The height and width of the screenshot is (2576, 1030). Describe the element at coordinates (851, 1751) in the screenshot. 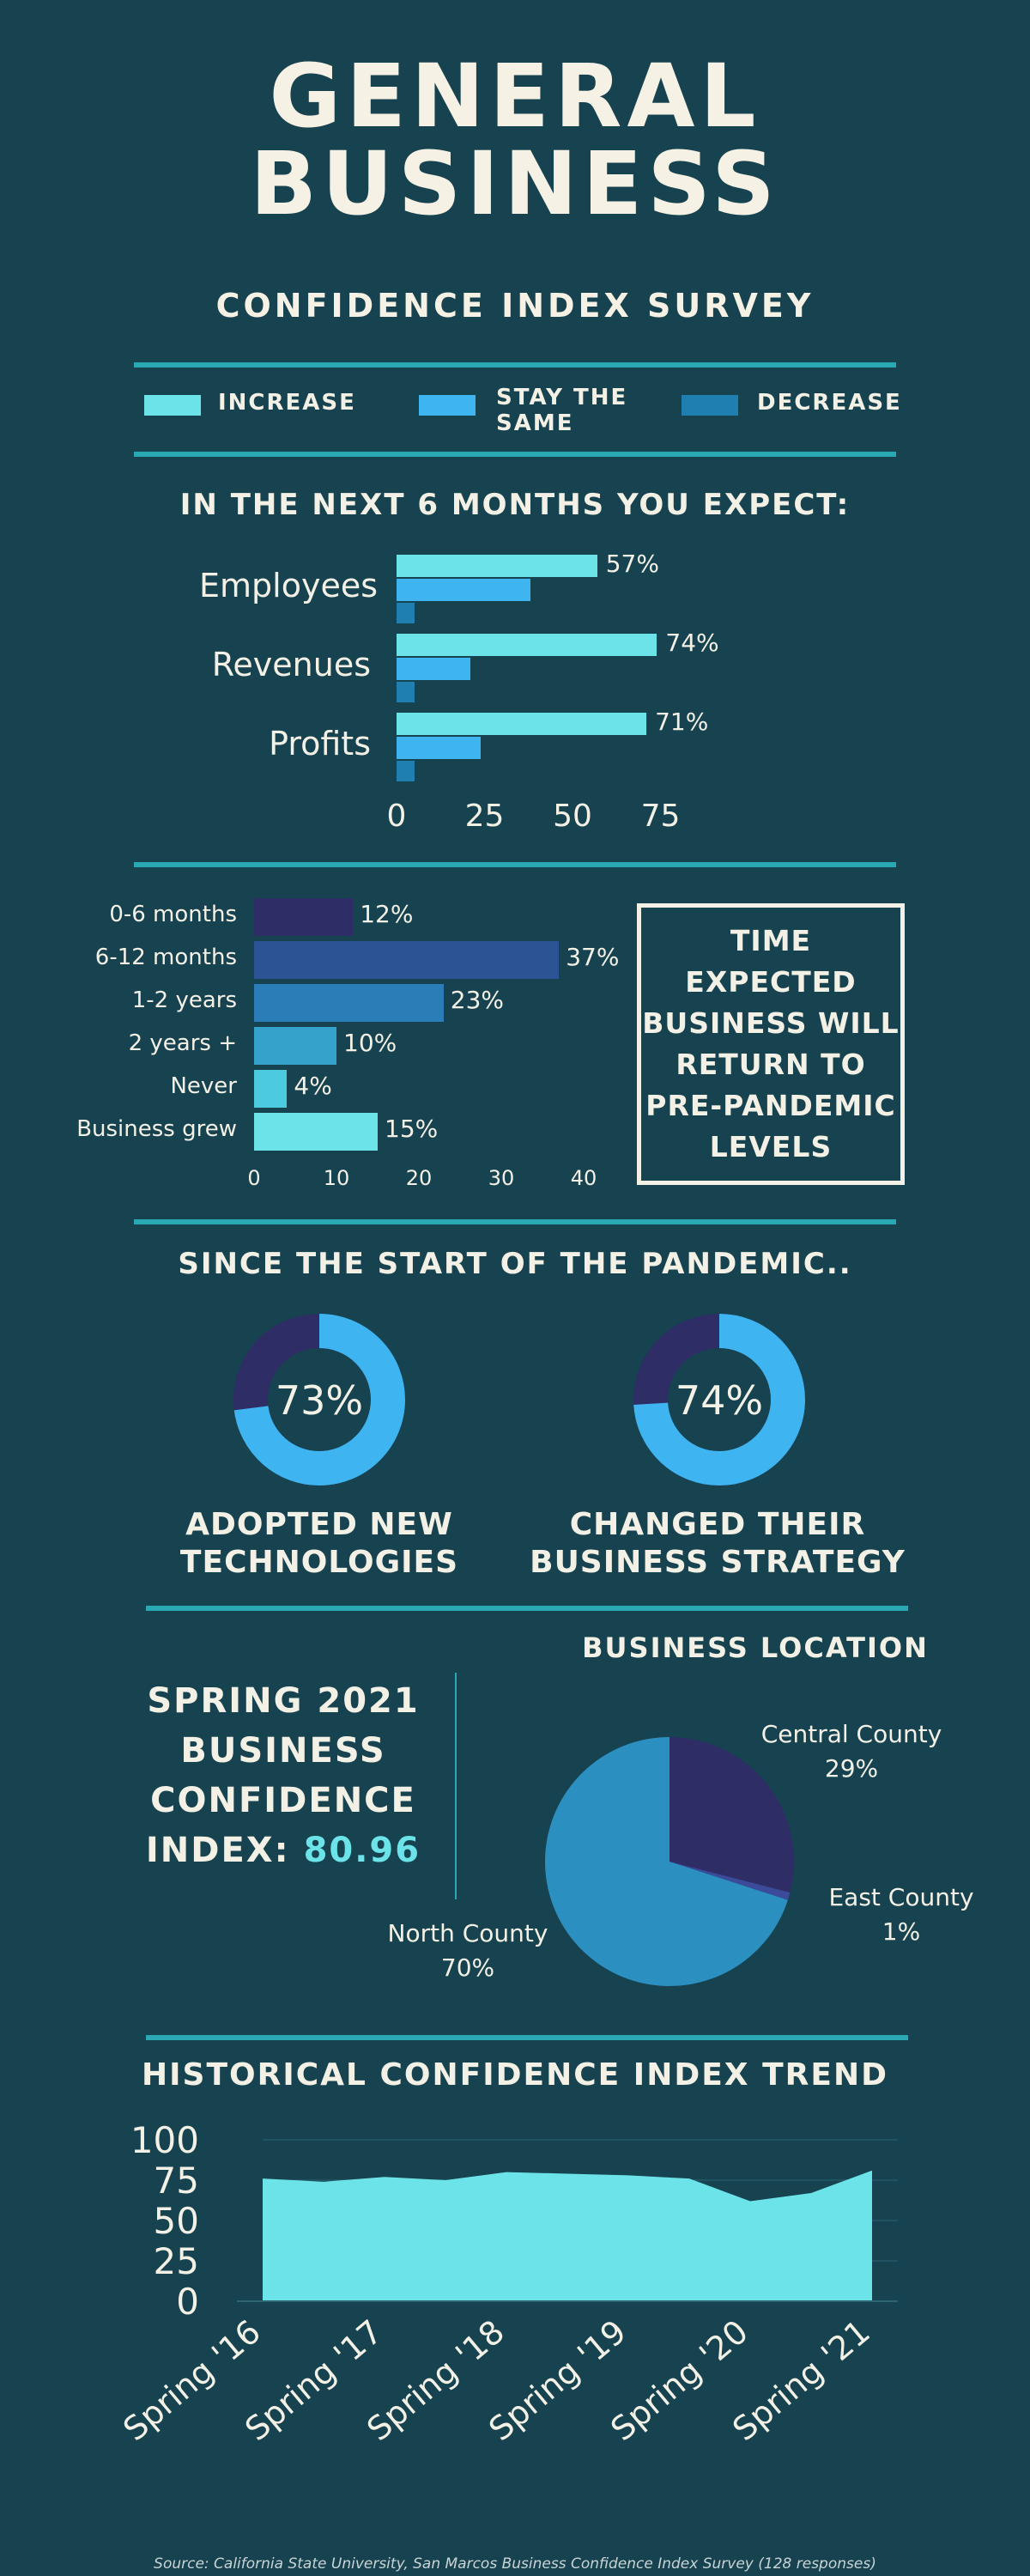

I see `pie-label-central: Central County 29%` at that location.